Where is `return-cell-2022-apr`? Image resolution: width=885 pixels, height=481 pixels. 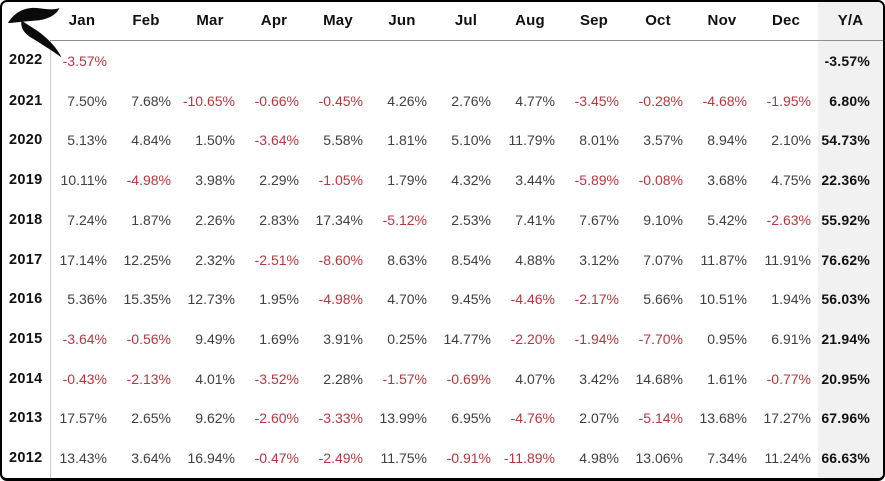
return-cell-2022-apr is located at coordinates (274, 60).